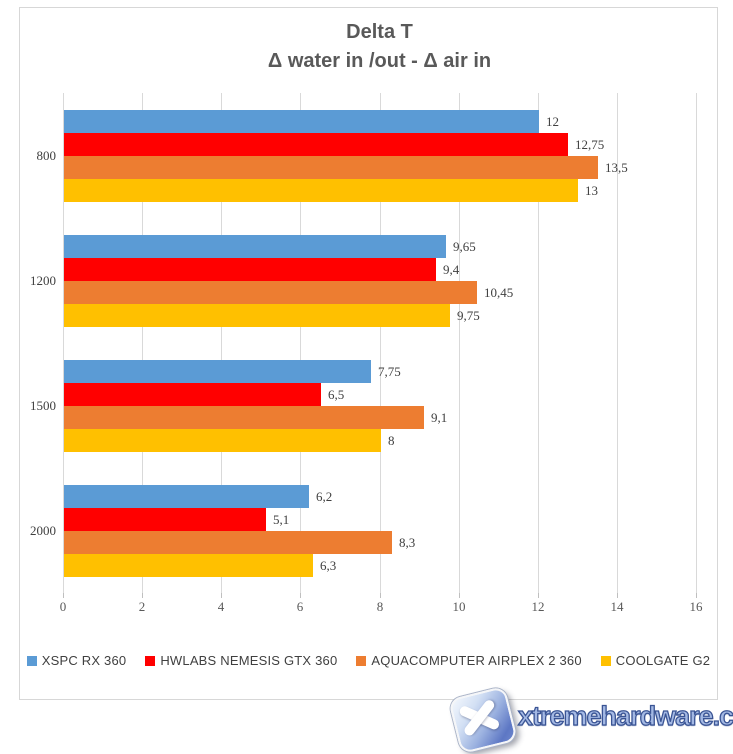  What do you see at coordinates (300, 606) in the screenshot?
I see `x-axis-label: 6` at bounding box center [300, 606].